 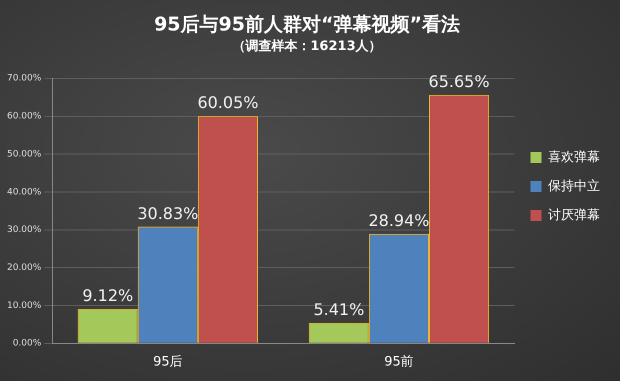 I want to click on data-label: 5.41%, so click(x=338, y=310).